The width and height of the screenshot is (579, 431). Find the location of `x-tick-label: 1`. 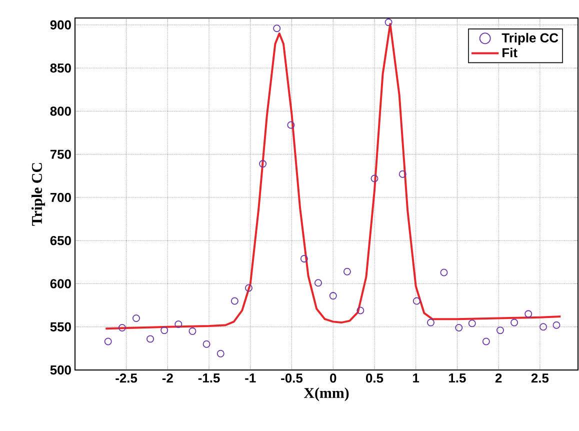

x-tick-label: 1 is located at coordinates (416, 378).